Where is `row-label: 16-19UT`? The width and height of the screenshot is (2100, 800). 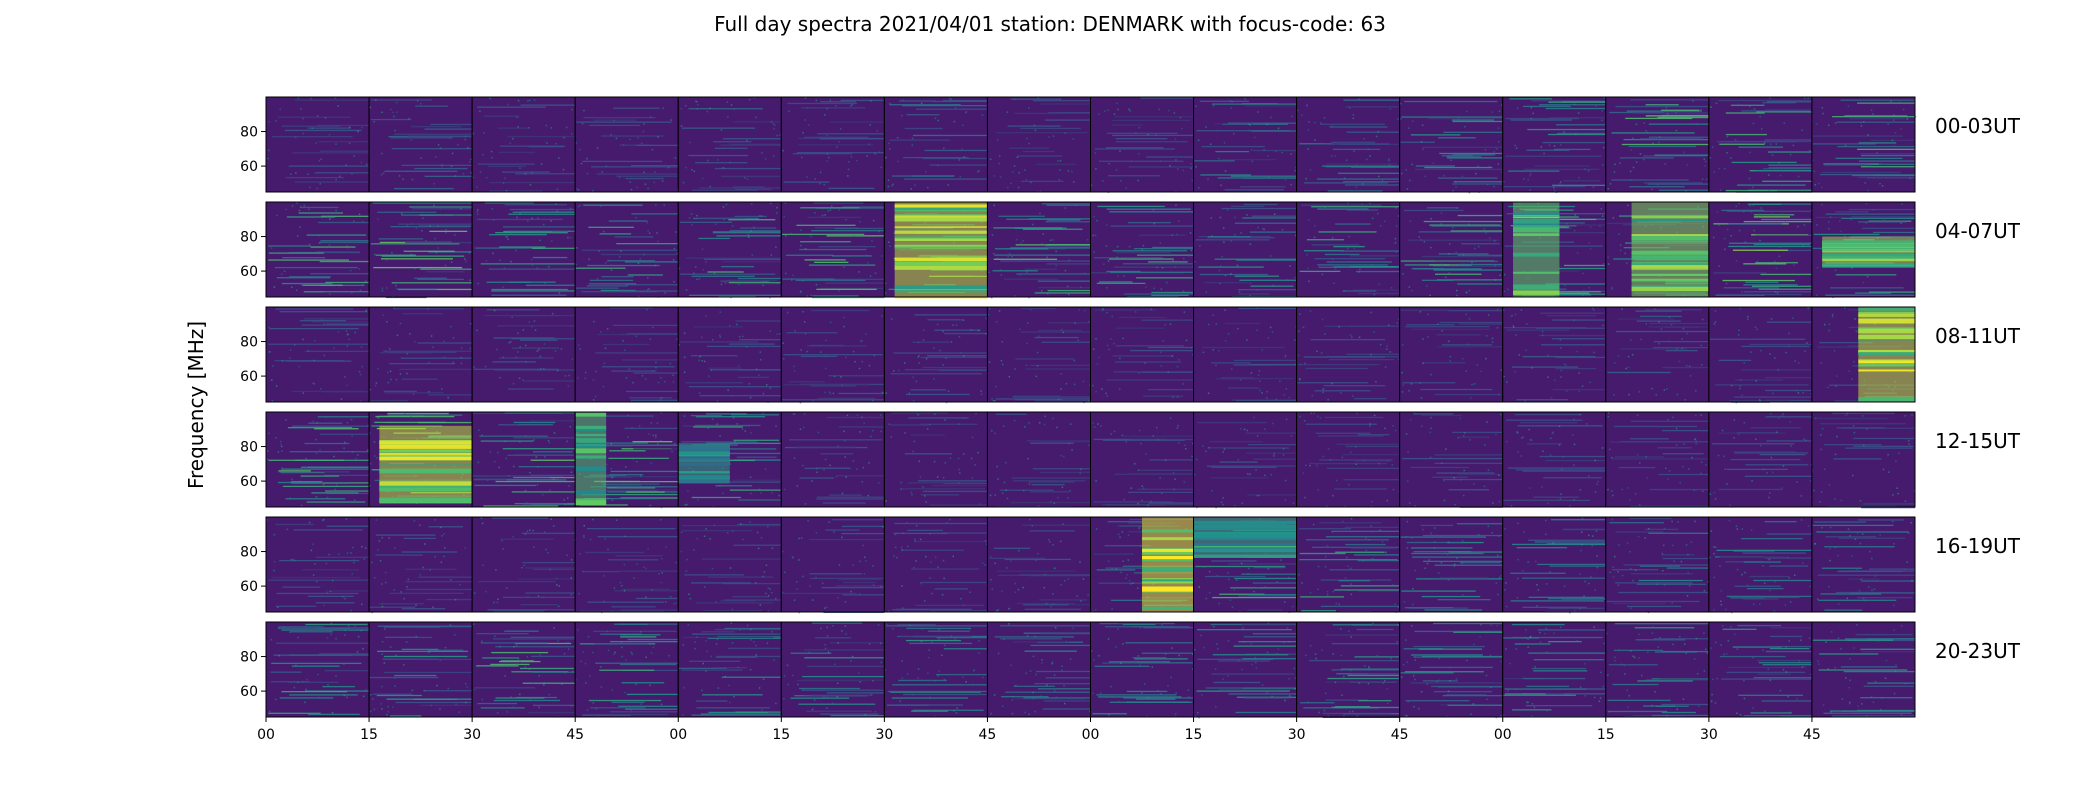 row-label: 16-19UT is located at coordinates (1978, 546).